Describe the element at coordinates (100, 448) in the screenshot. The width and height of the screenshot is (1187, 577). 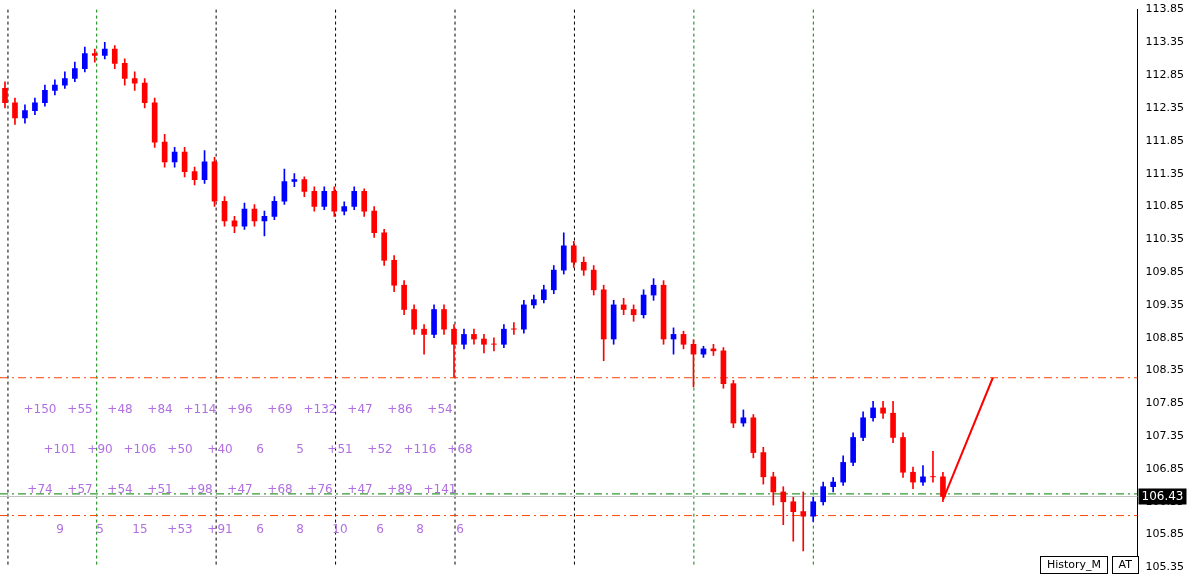
I see `annotation: +90` at that location.